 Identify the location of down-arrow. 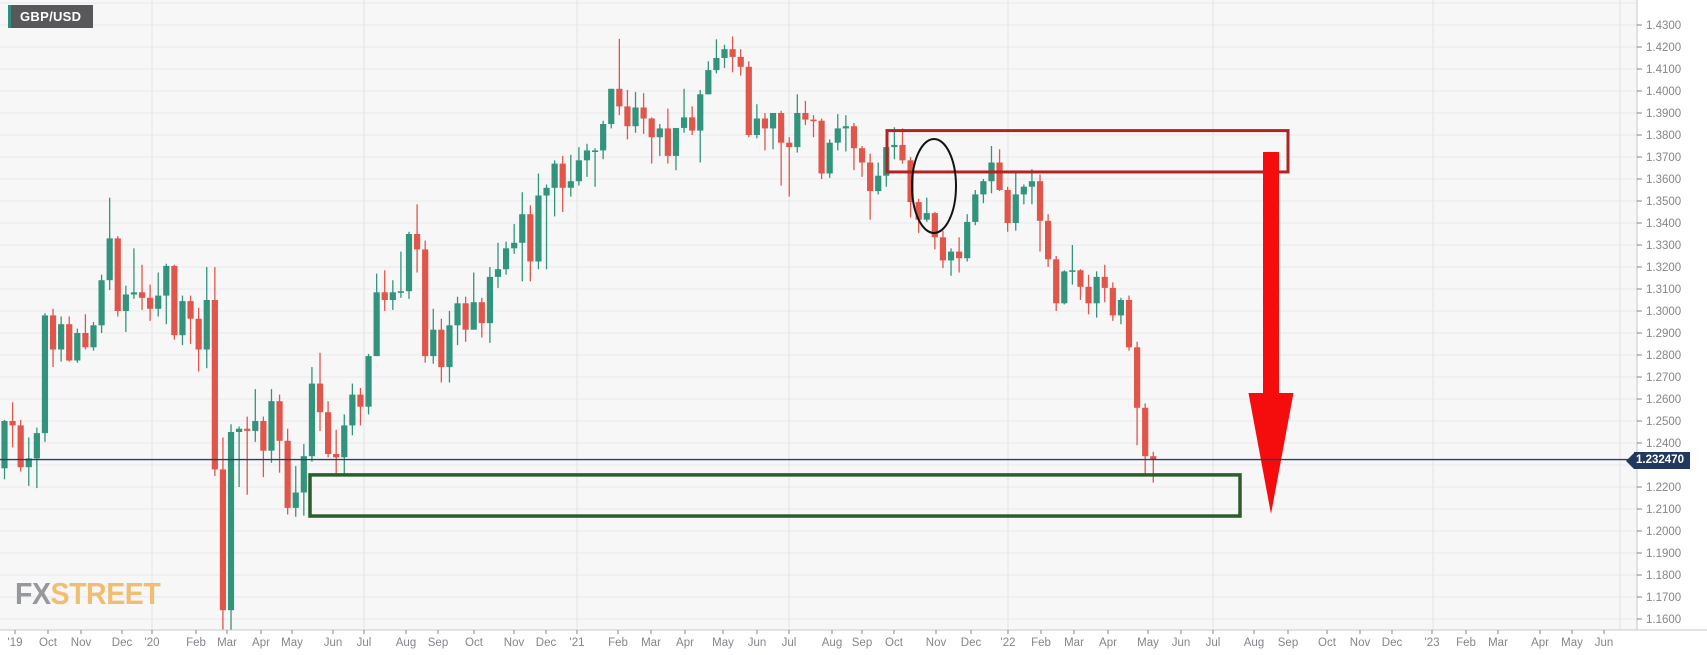
(1271, 333).